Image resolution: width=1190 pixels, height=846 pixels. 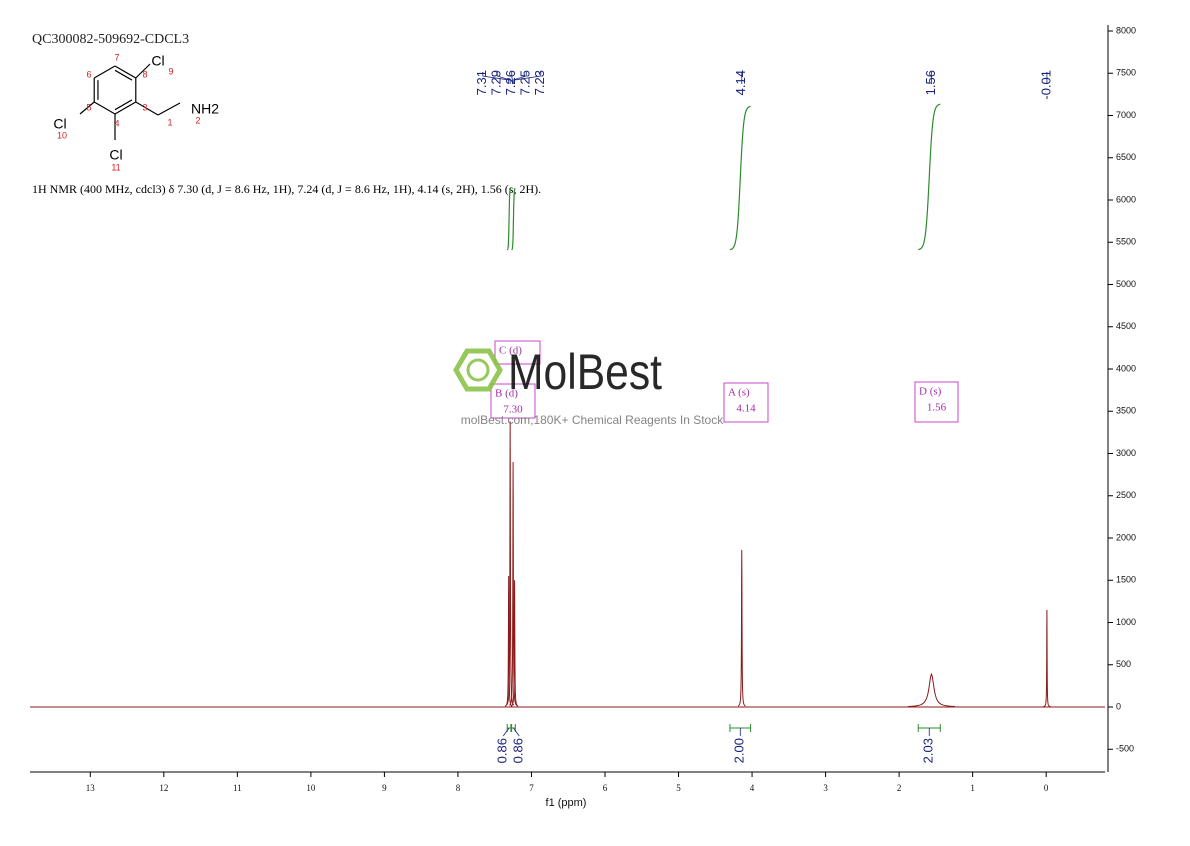 What do you see at coordinates (1126, 242) in the screenshot?
I see `y-tick-label: 5500` at bounding box center [1126, 242].